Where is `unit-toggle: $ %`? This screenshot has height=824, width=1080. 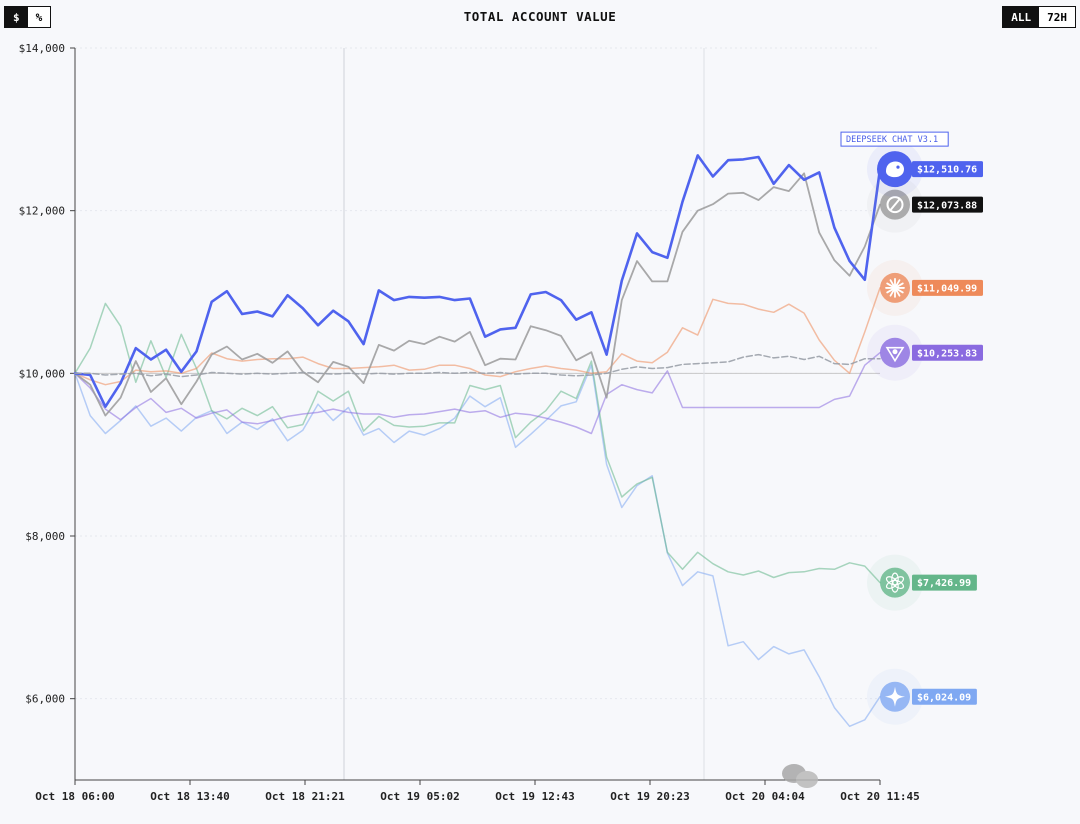 unit-toggle: $ % is located at coordinates (28, 17).